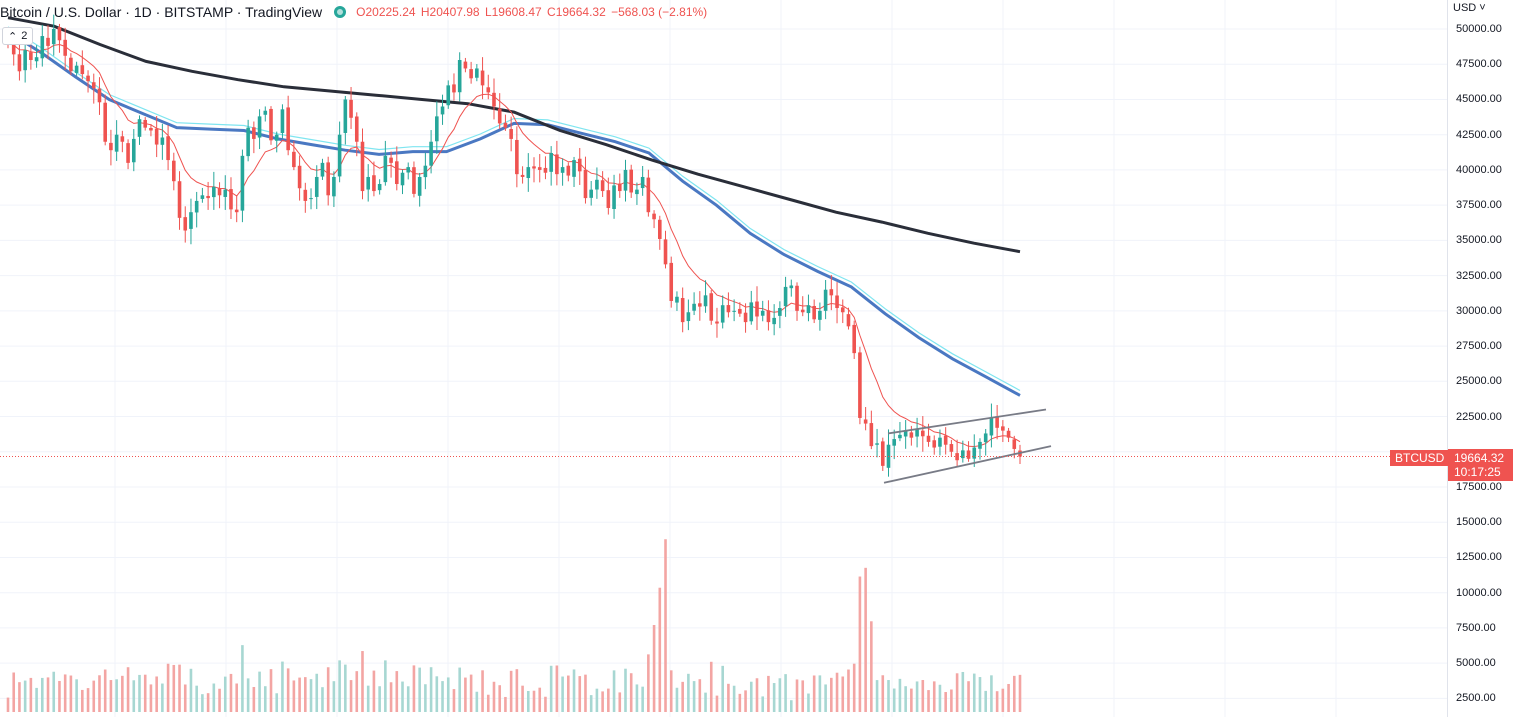 The height and width of the screenshot is (717, 1515). I want to click on price-axis-label: 22500.00, so click(1479, 416).